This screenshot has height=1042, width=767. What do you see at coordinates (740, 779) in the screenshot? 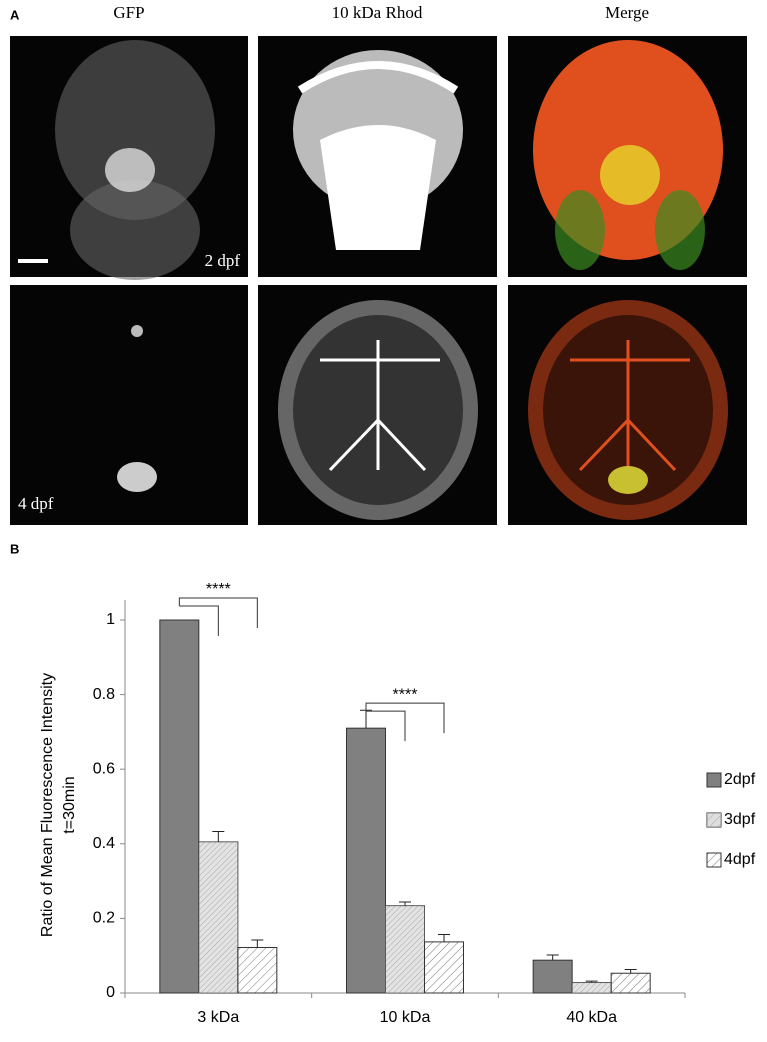
I see `legend-label: 2dpf` at bounding box center [740, 779].